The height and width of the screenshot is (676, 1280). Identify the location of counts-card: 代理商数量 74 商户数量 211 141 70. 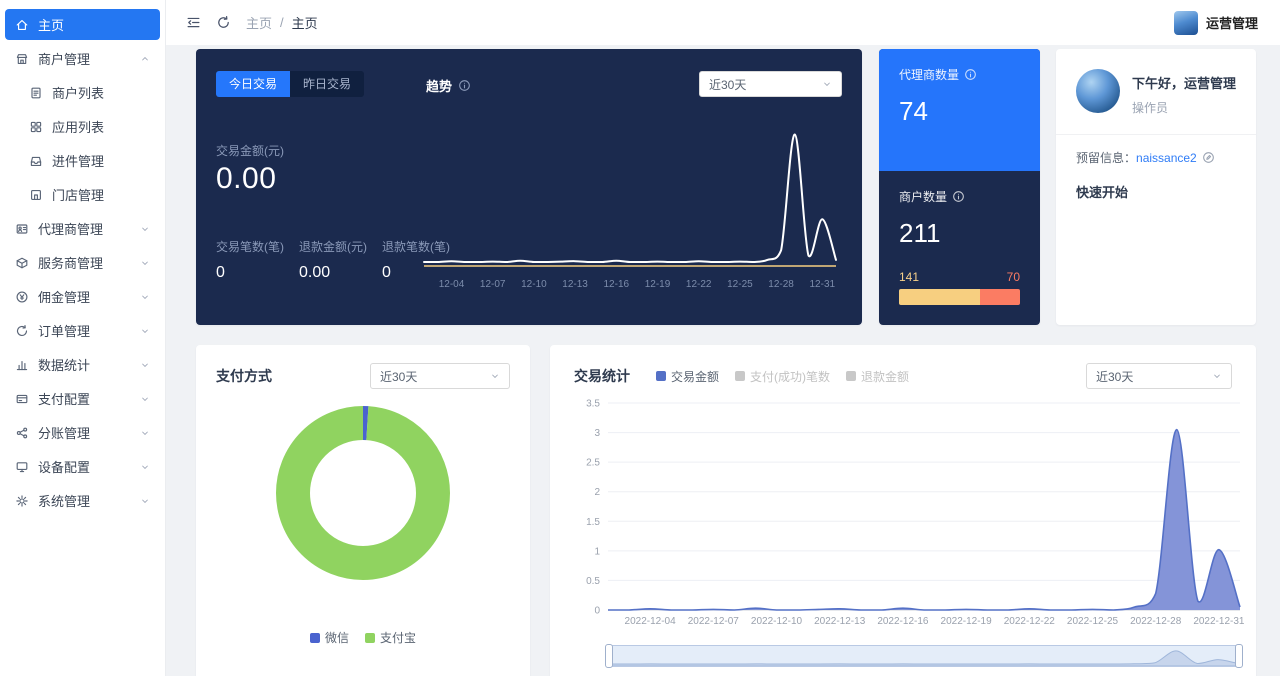
(959, 187).